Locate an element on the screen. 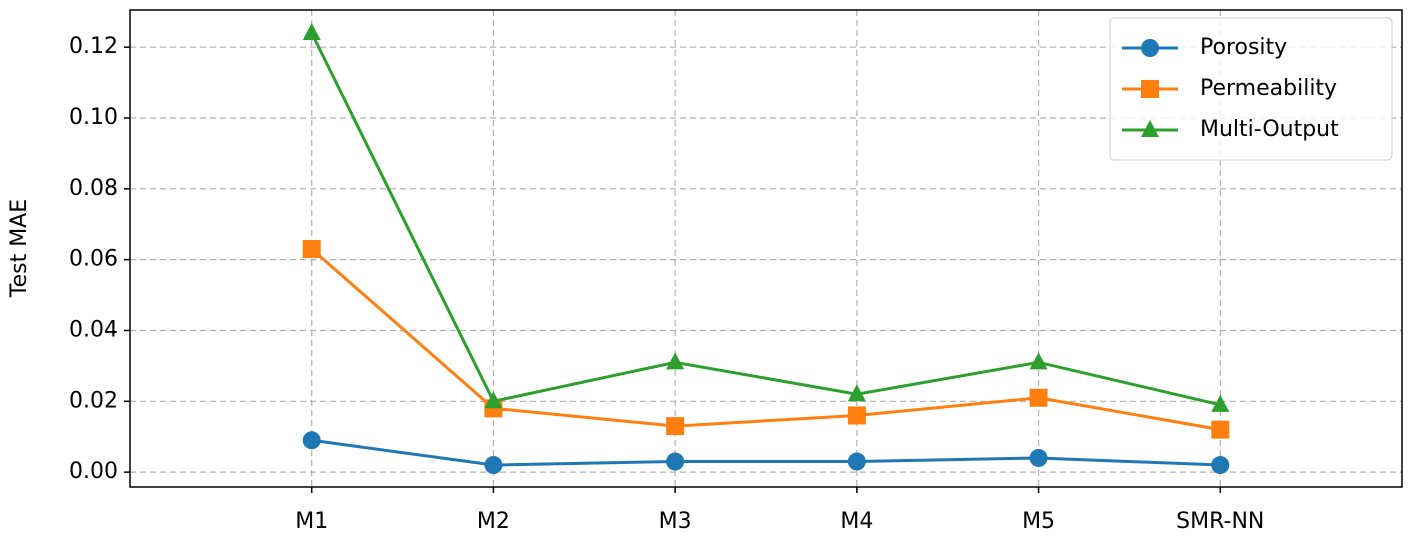 The image size is (1415, 538). y-tick-label: 0.08 is located at coordinates (93, 188).